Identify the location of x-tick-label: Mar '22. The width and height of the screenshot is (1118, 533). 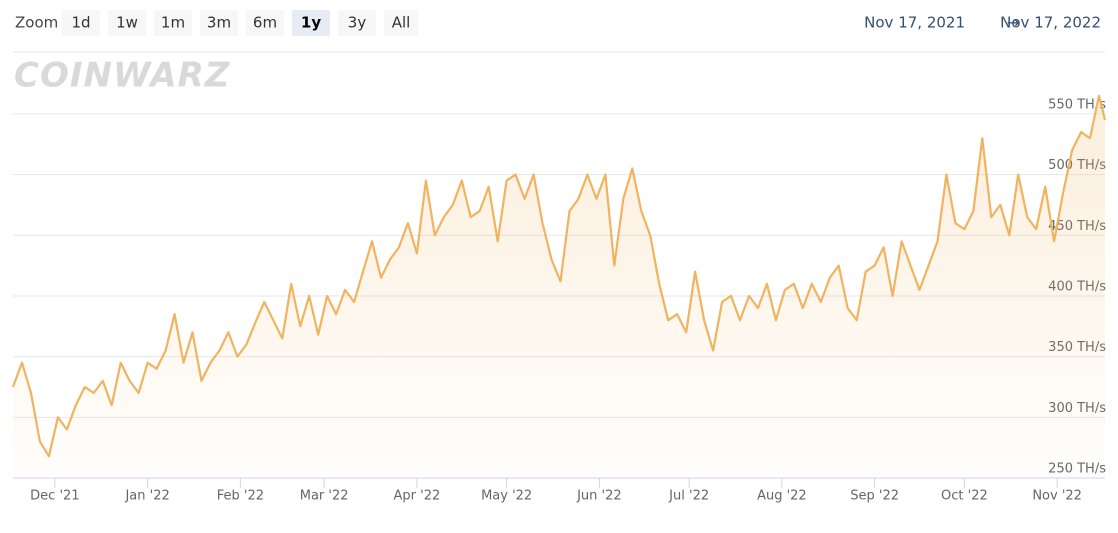
(324, 496).